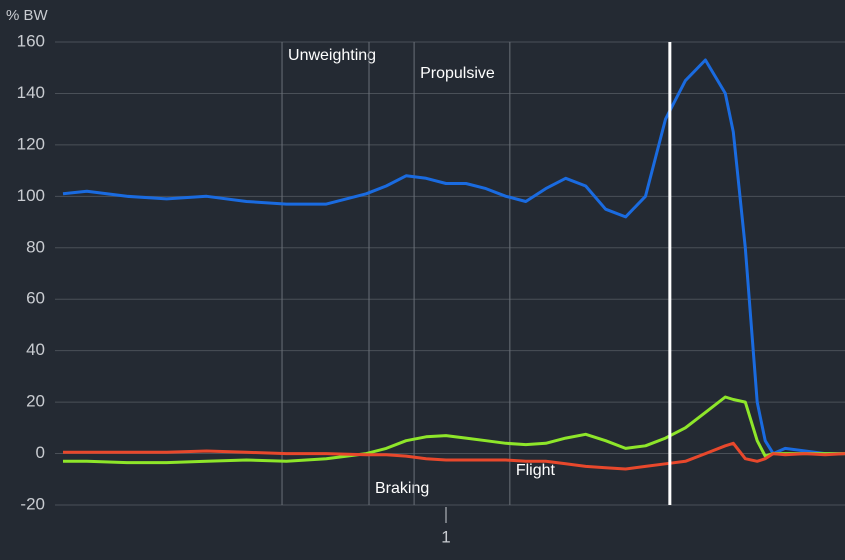 The width and height of the screenshot is (845, 560). I want to click on phase-label: Propulsive, so click(457, 73).